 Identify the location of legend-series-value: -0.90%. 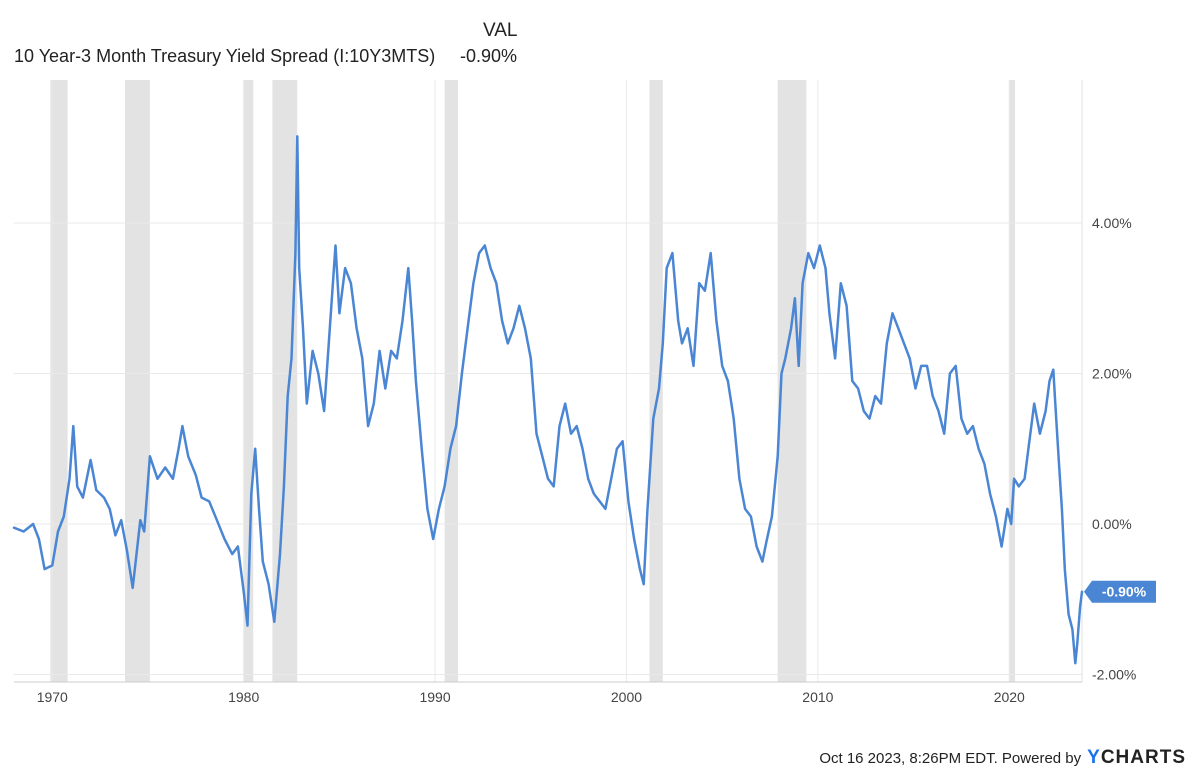
(489, 56).